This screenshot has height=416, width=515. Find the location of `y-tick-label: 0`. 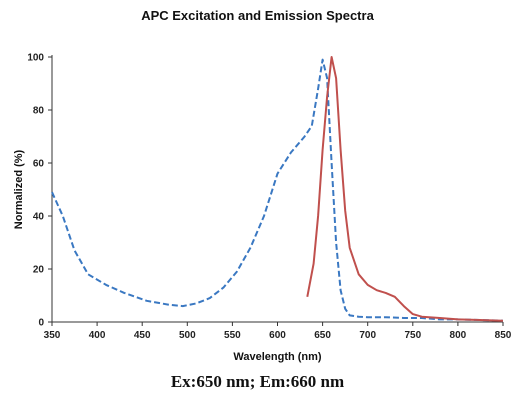

y-tick-label: 0 is located at coordinates (41, 323).